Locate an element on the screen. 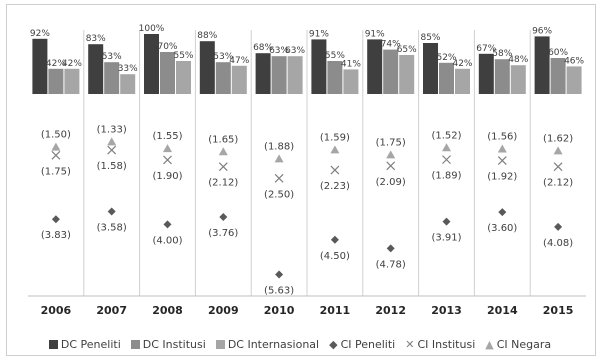  x-tick-label: 2006 is located at coordinates (56, 310).